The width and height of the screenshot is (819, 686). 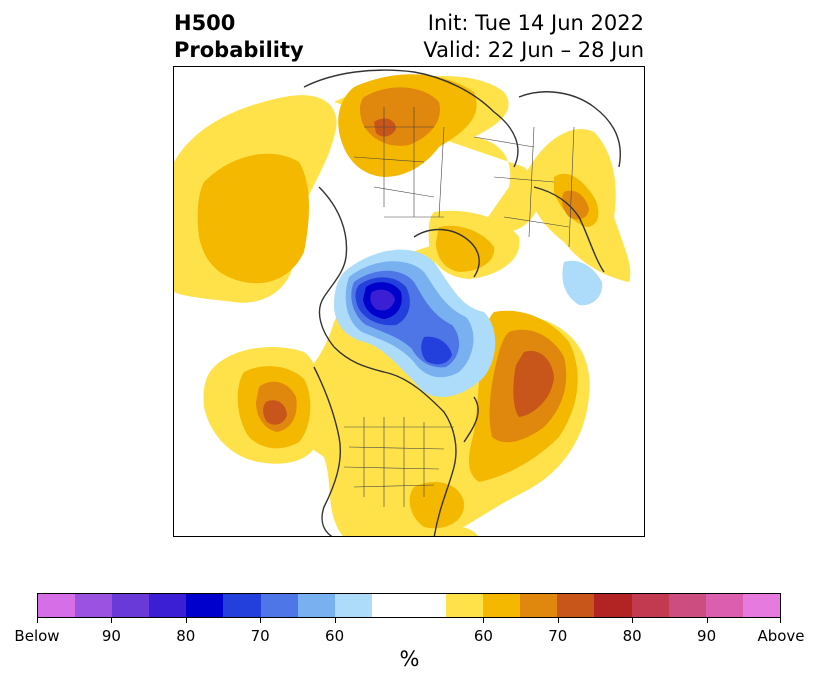 I want to click on title-line-1: H500, so click(x=205, y=23).